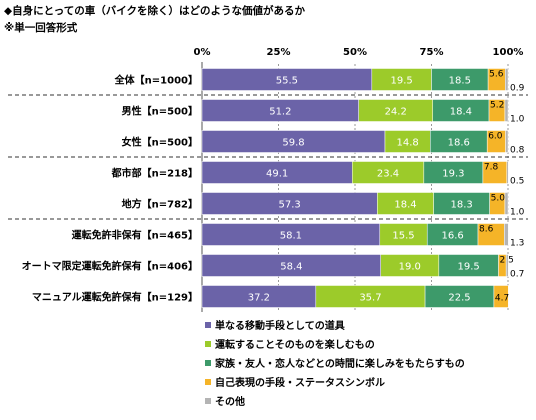 The height and width of the screenshot is (420, 536). I want to click on legend-label: 運転することそのものを楽しむもの, so click(295, 344).